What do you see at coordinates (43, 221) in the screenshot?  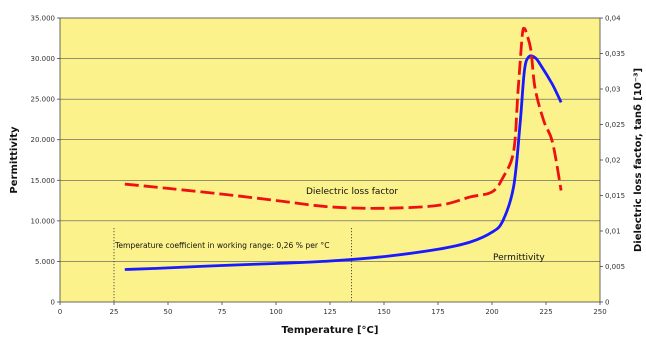 I see `y-left-tick-label: 10.000` at bounding box center [43, 221].